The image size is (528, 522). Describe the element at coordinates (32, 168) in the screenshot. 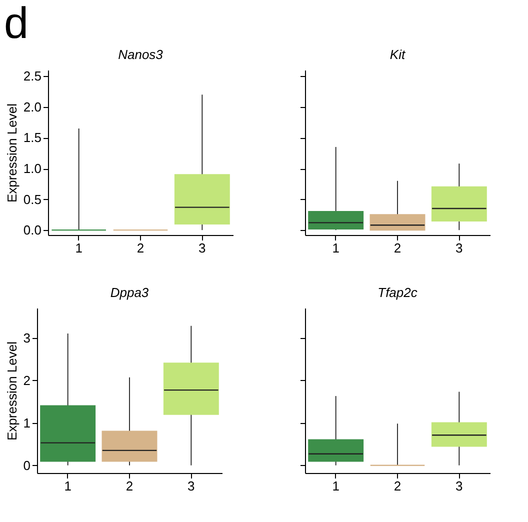

I see `y-tick-label: 1.0` at that location.